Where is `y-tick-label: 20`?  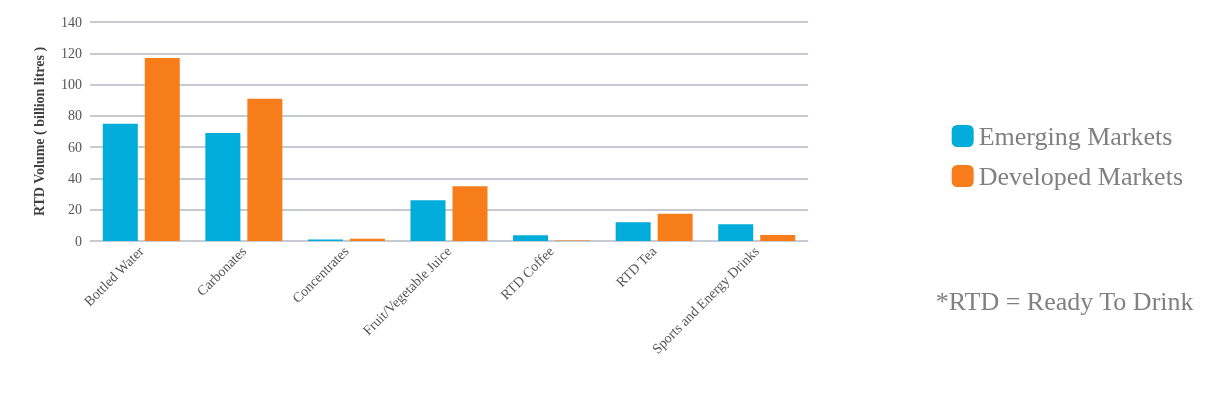 y-tick-label: 20 is located at coordinates (75, 210).